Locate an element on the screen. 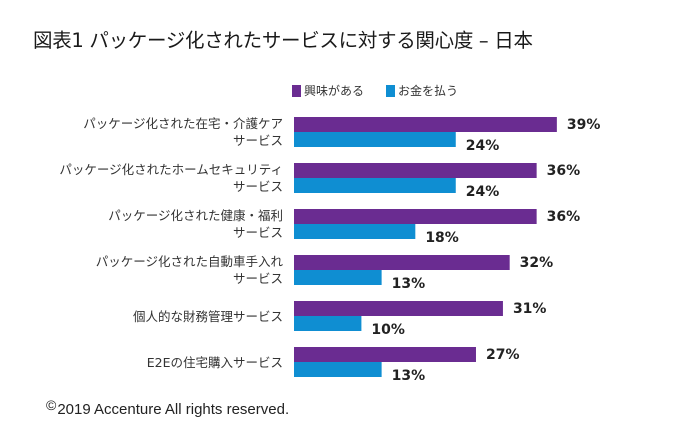 The height and width of the screenshot is (433, 693). value-label-pay: 10% is located at coordinates (388, 330).